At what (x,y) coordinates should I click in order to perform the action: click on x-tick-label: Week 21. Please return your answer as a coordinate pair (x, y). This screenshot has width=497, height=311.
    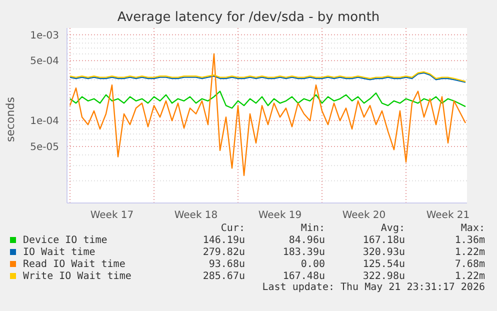
    Looking at the image, I should click on (448, 216).